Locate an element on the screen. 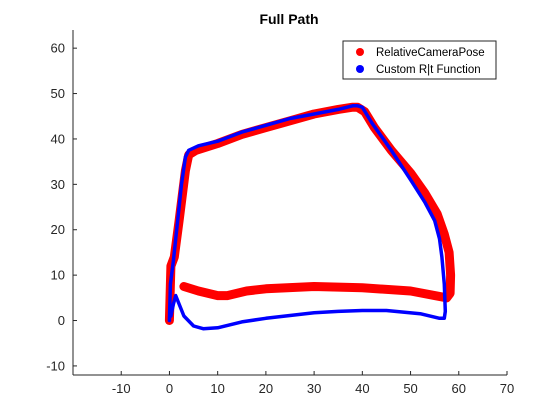 This screenshot has width=560, height=420. x-tick-label: 50 is located at coordinates (410, 388).